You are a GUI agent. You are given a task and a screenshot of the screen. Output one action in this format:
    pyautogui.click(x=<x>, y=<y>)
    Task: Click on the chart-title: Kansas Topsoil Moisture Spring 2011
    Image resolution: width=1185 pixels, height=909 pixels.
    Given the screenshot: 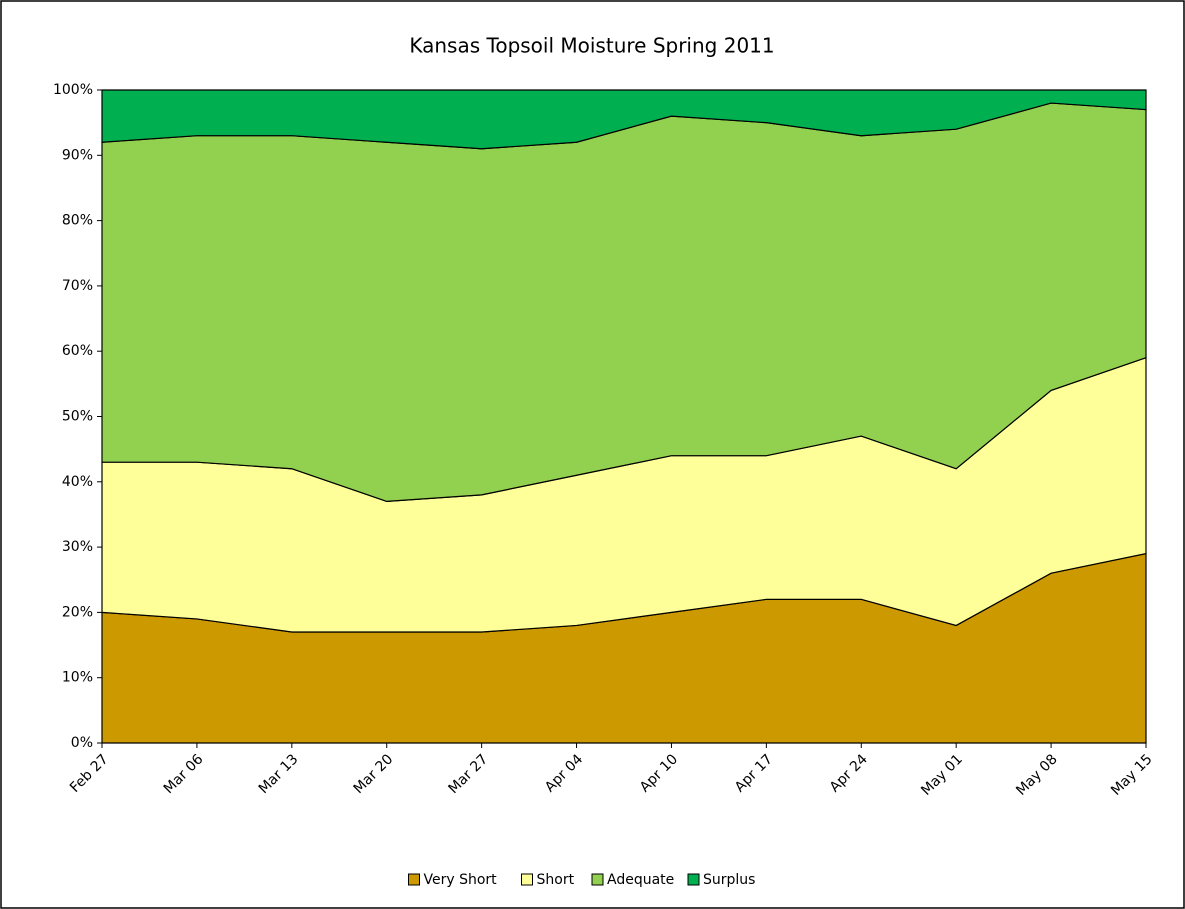 What is the action you would take?
    pyautogui.click(x=591, y=46)
    